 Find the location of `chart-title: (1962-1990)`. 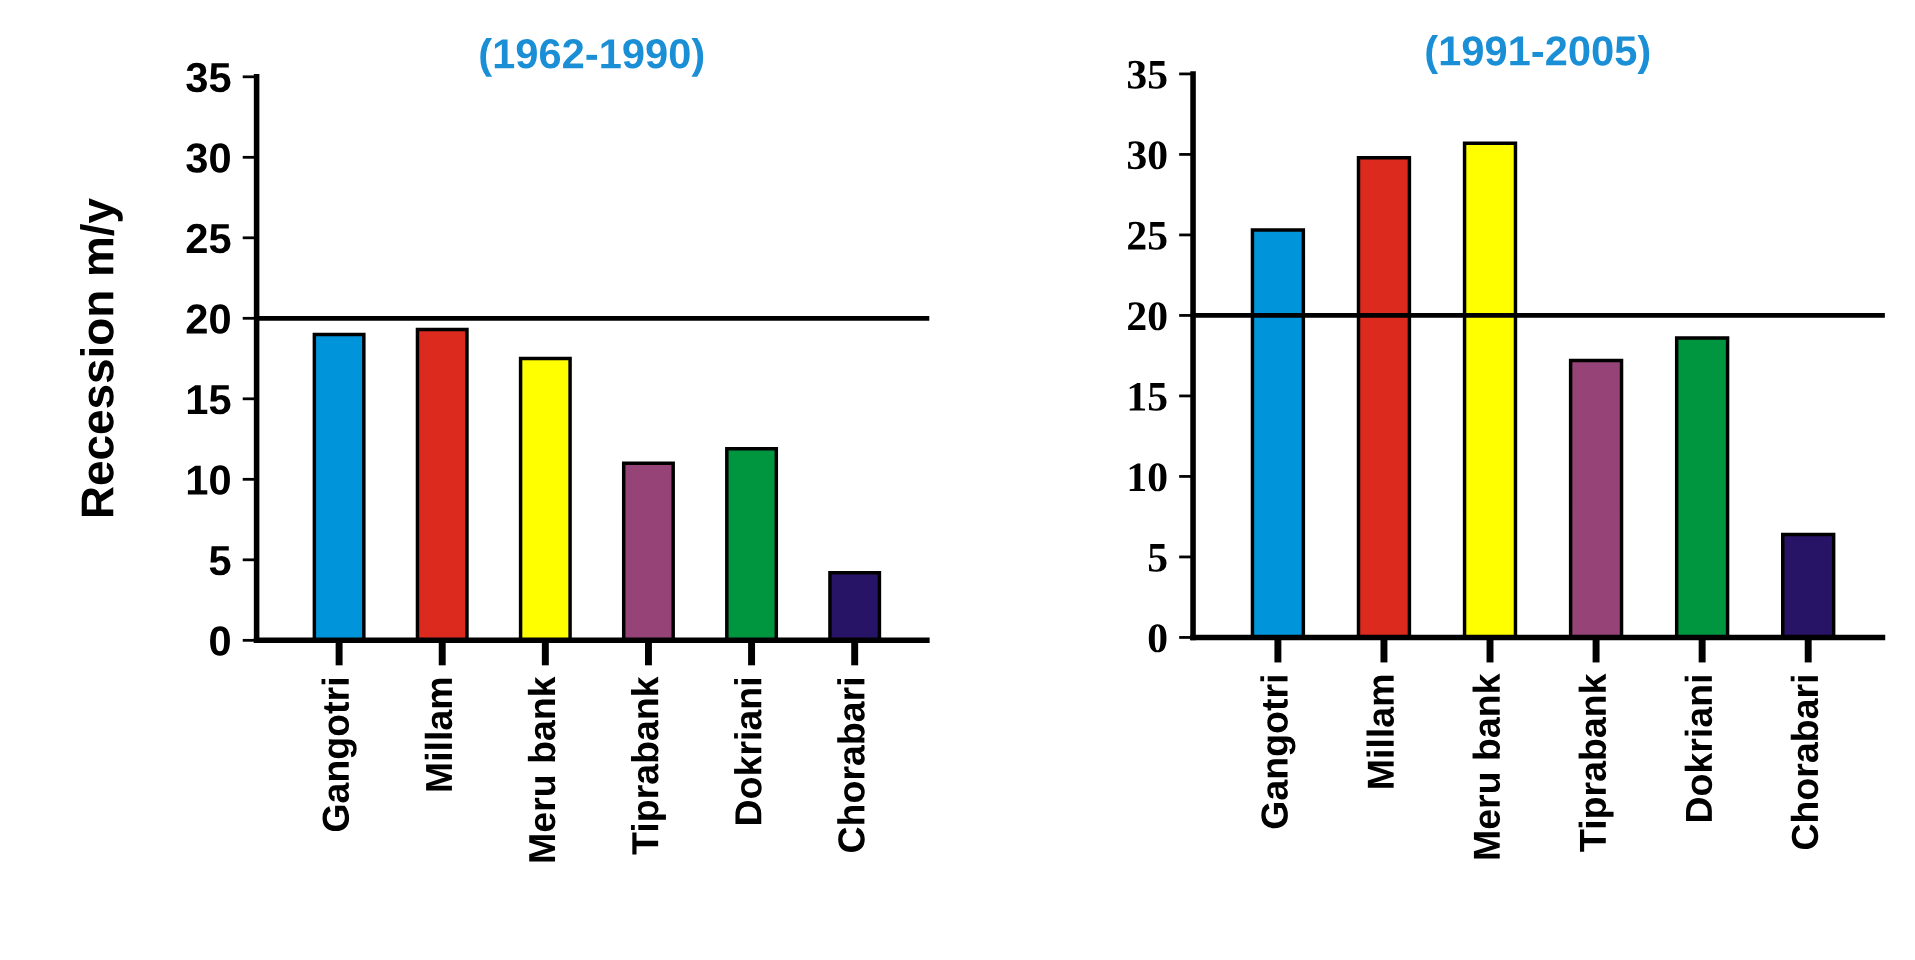

chart-title: (1962-1990) is located at coordinates (592, 57).